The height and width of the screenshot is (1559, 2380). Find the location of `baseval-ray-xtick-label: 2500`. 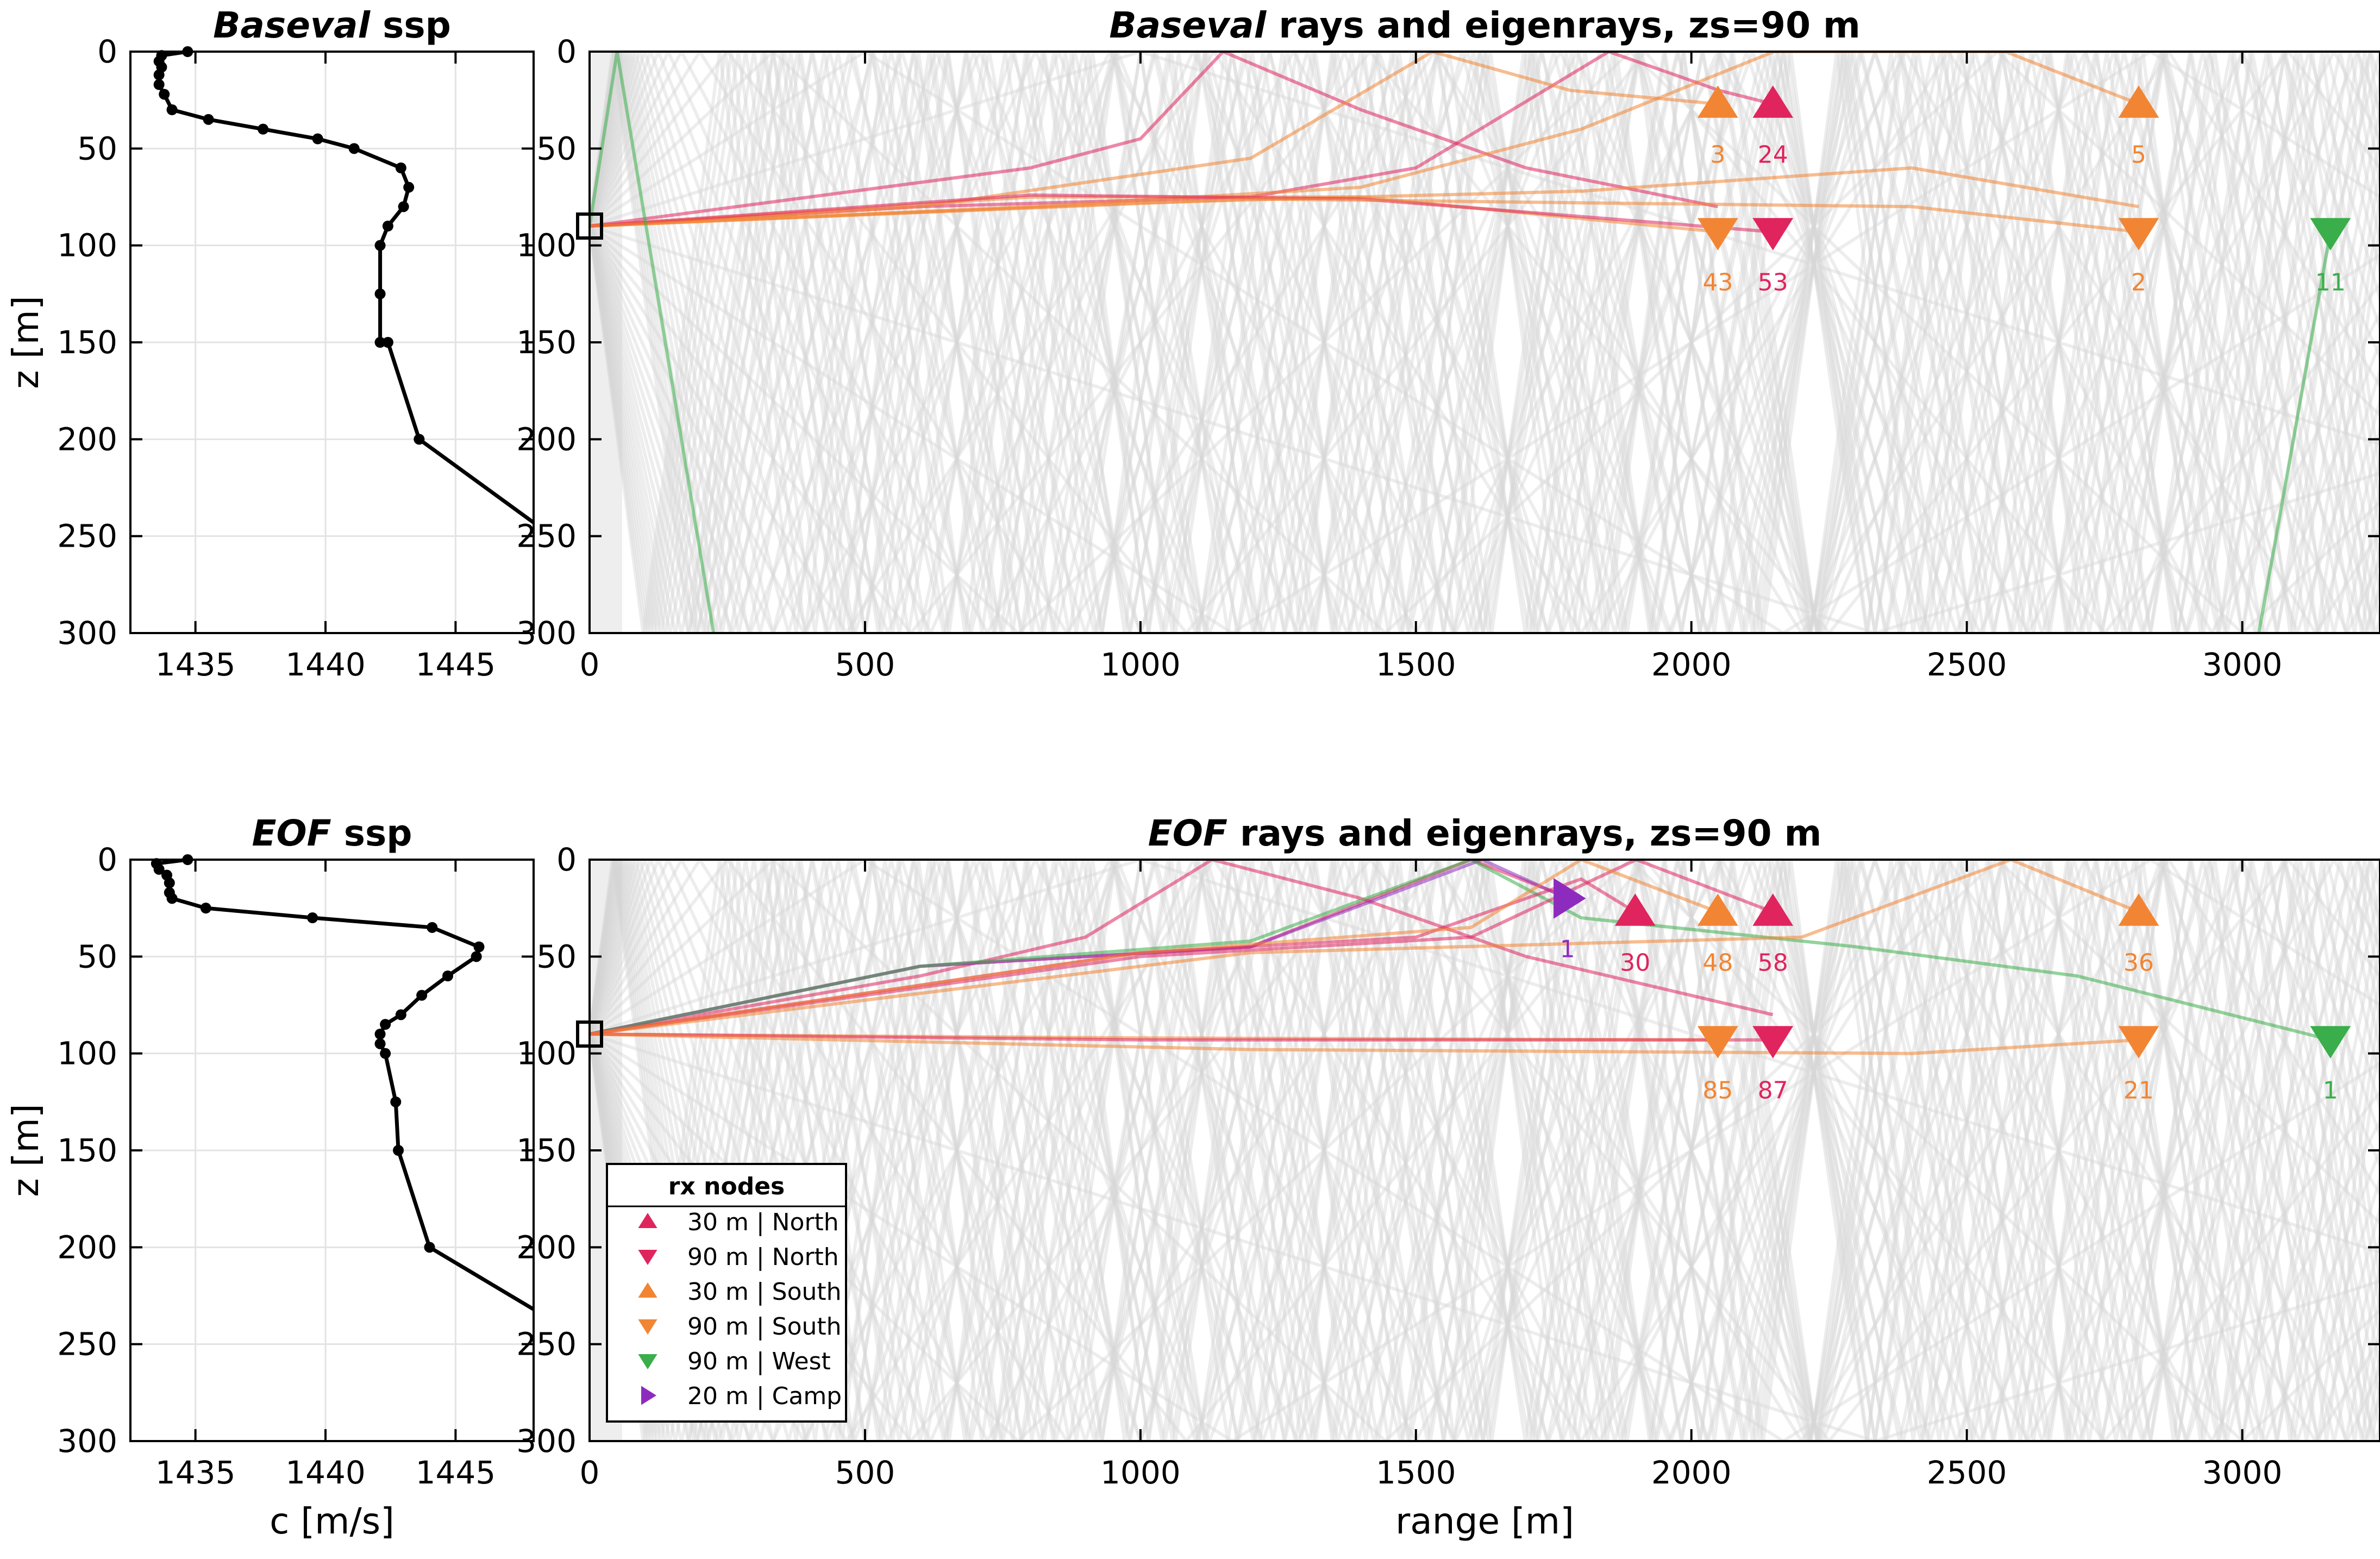

baseval-ray-xtick-label: 2500 is located at coordinates (1967, 664).